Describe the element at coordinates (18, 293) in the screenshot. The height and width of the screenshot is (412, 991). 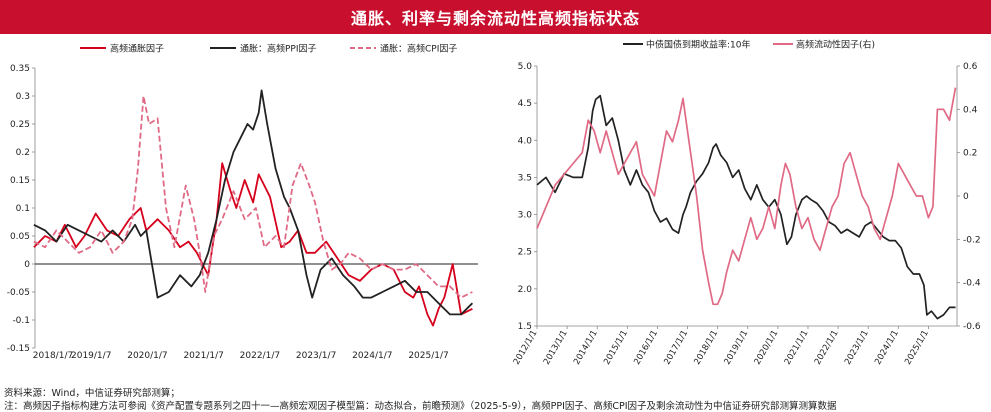
I see `y-tick-label-8: -0.05` at that location.